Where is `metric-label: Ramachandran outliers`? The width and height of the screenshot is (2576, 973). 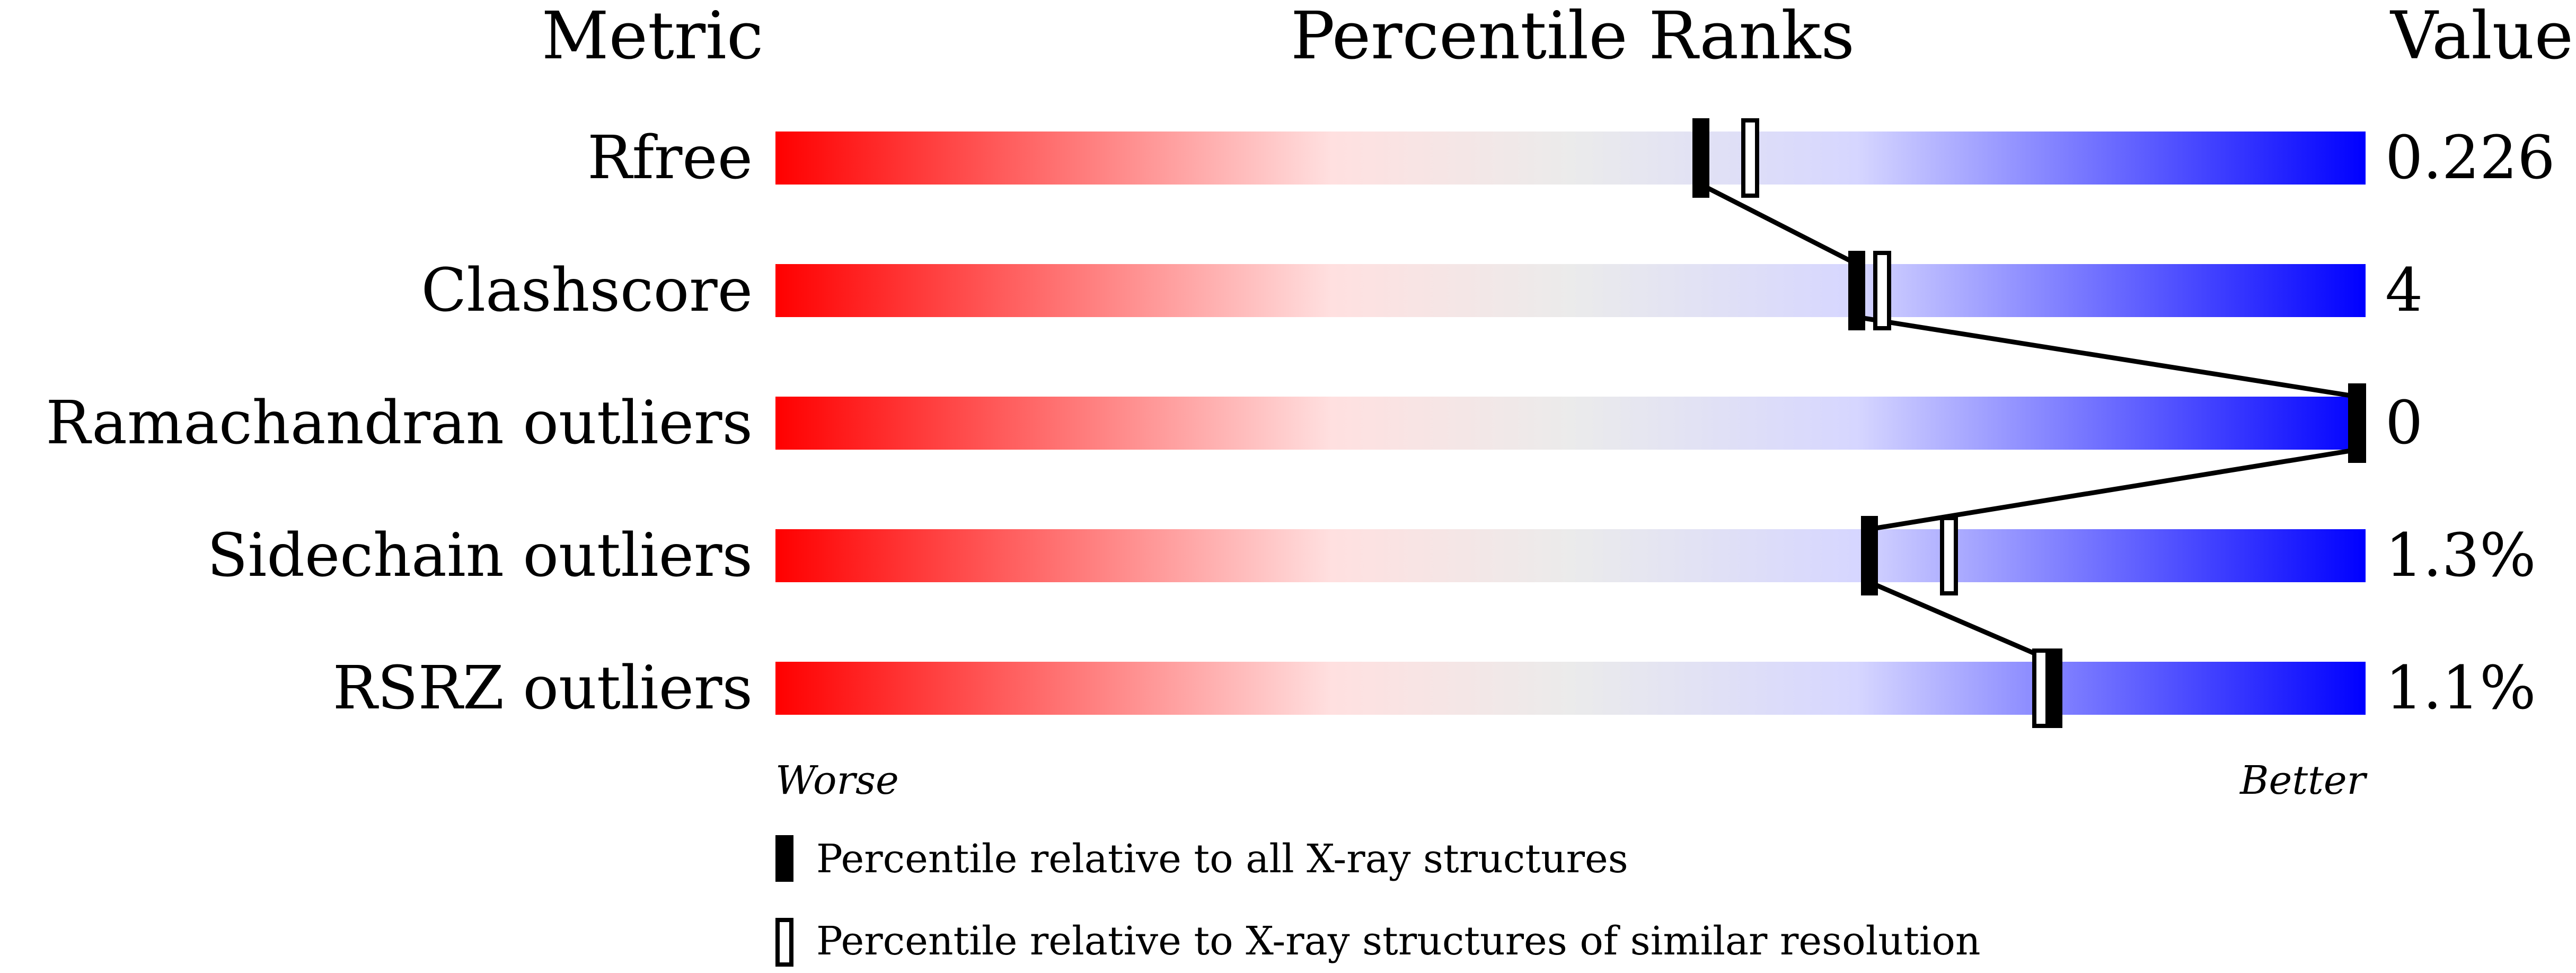 metric-label: Ramachandran outliers is located at coordinates (399, 423).